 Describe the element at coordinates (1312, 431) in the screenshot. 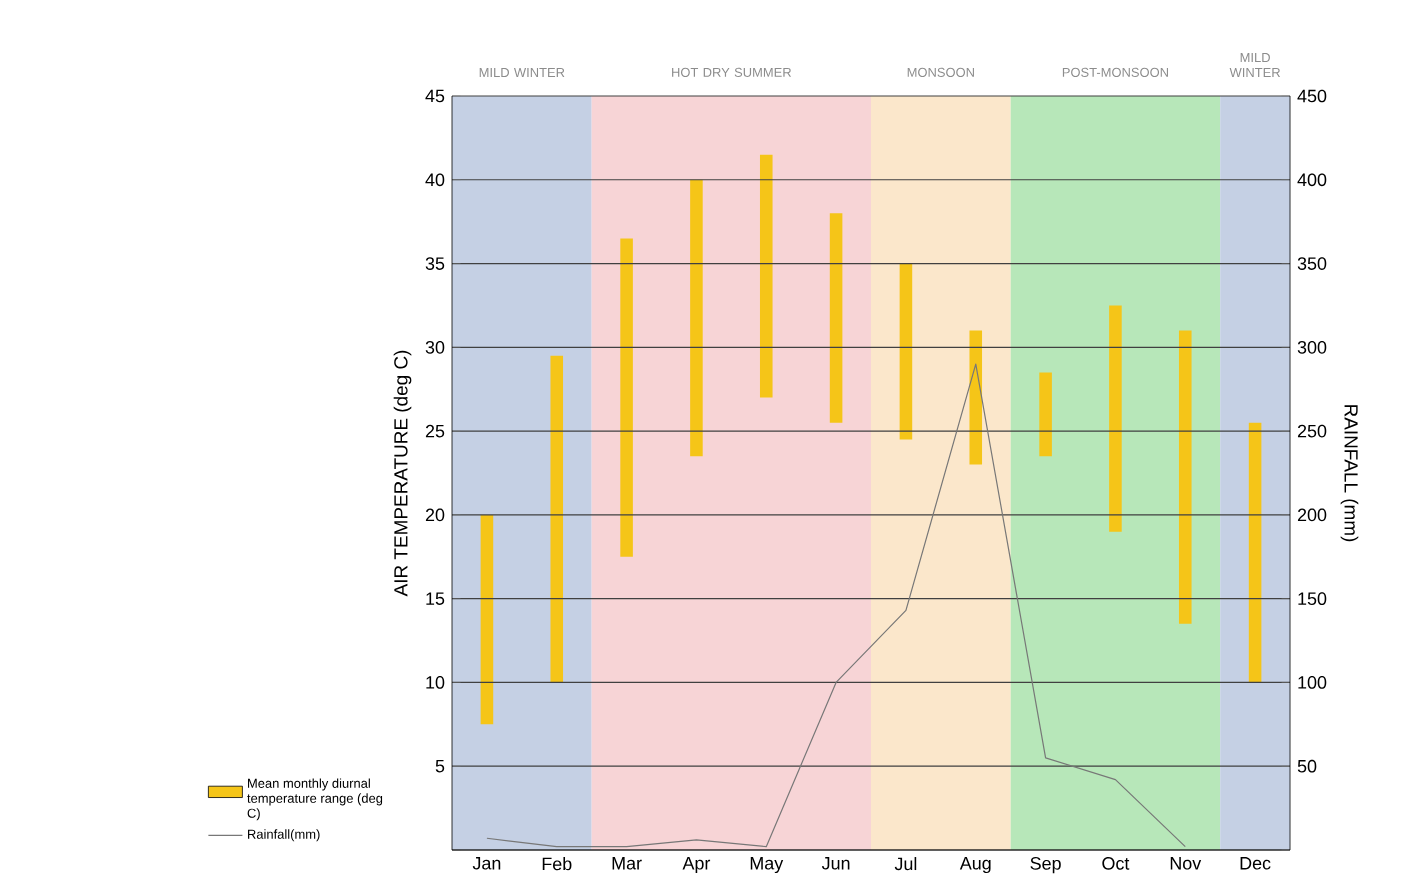

I see `y2-tick-label: 250` at that location.